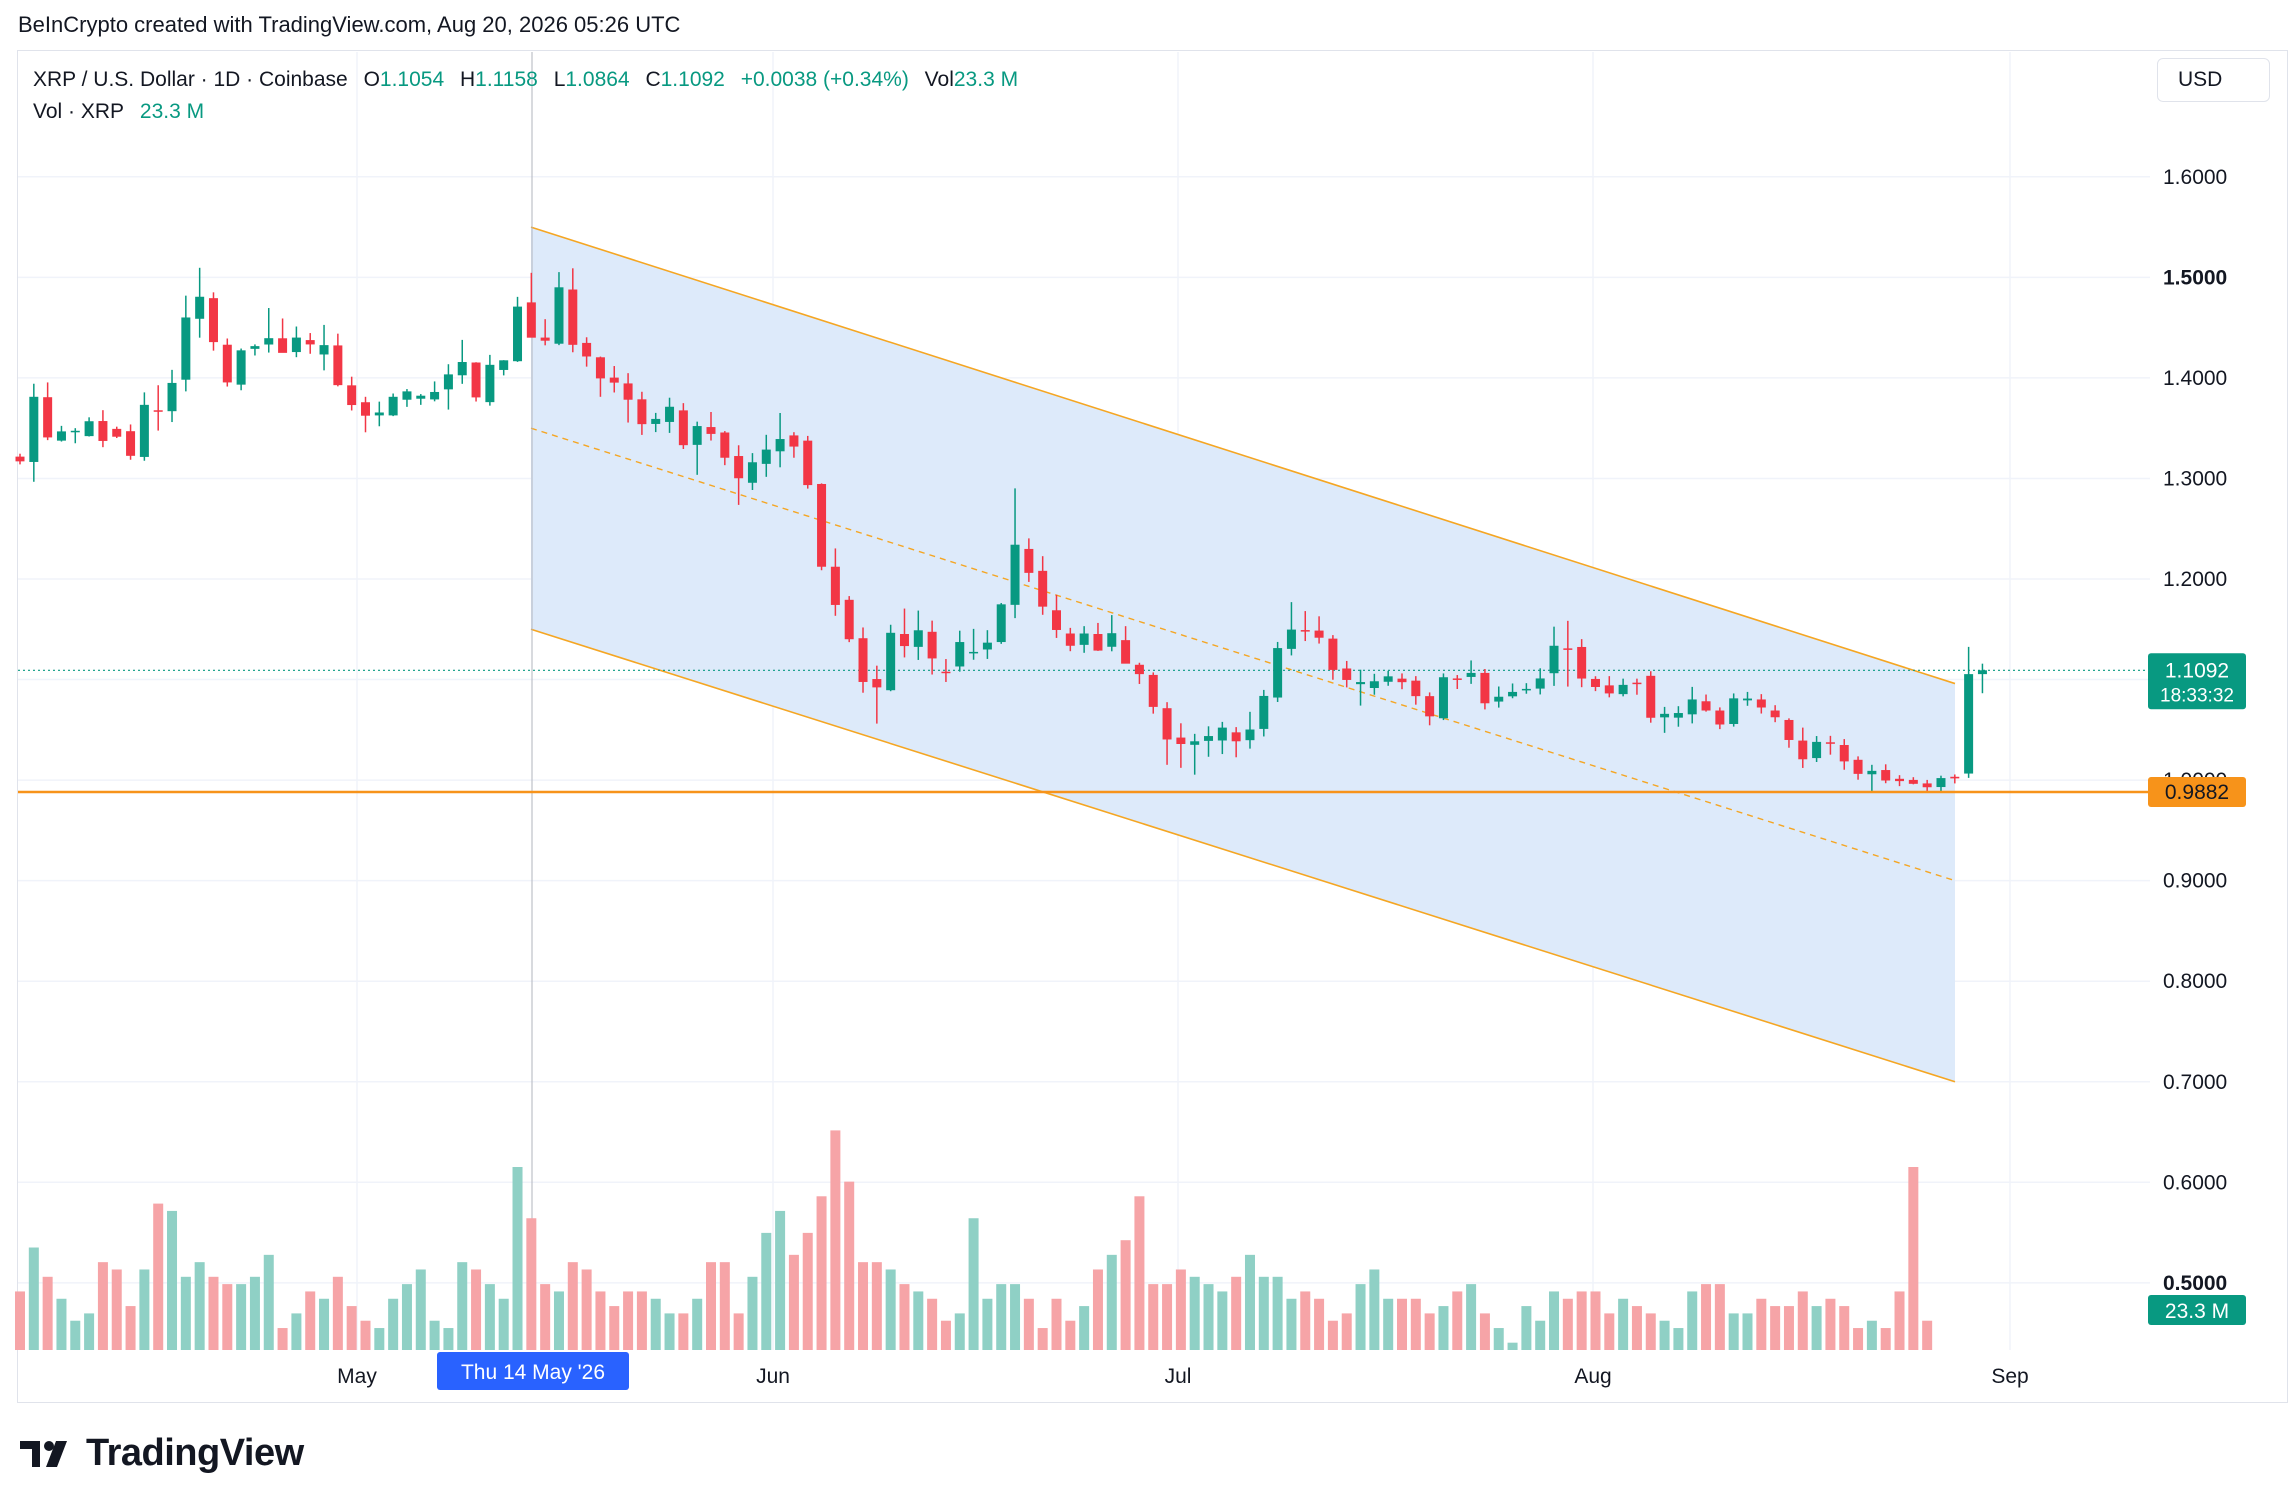  What do you see at coordinates (79, 111) in the screenshot?
I see `volume-study-label: Vol · XRP` at bounding box center [79, 111].